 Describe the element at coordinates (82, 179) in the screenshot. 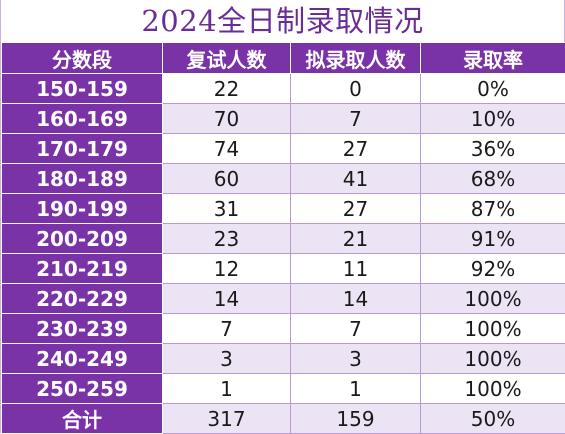

I see `score-range-cell: 180-189` at that location.